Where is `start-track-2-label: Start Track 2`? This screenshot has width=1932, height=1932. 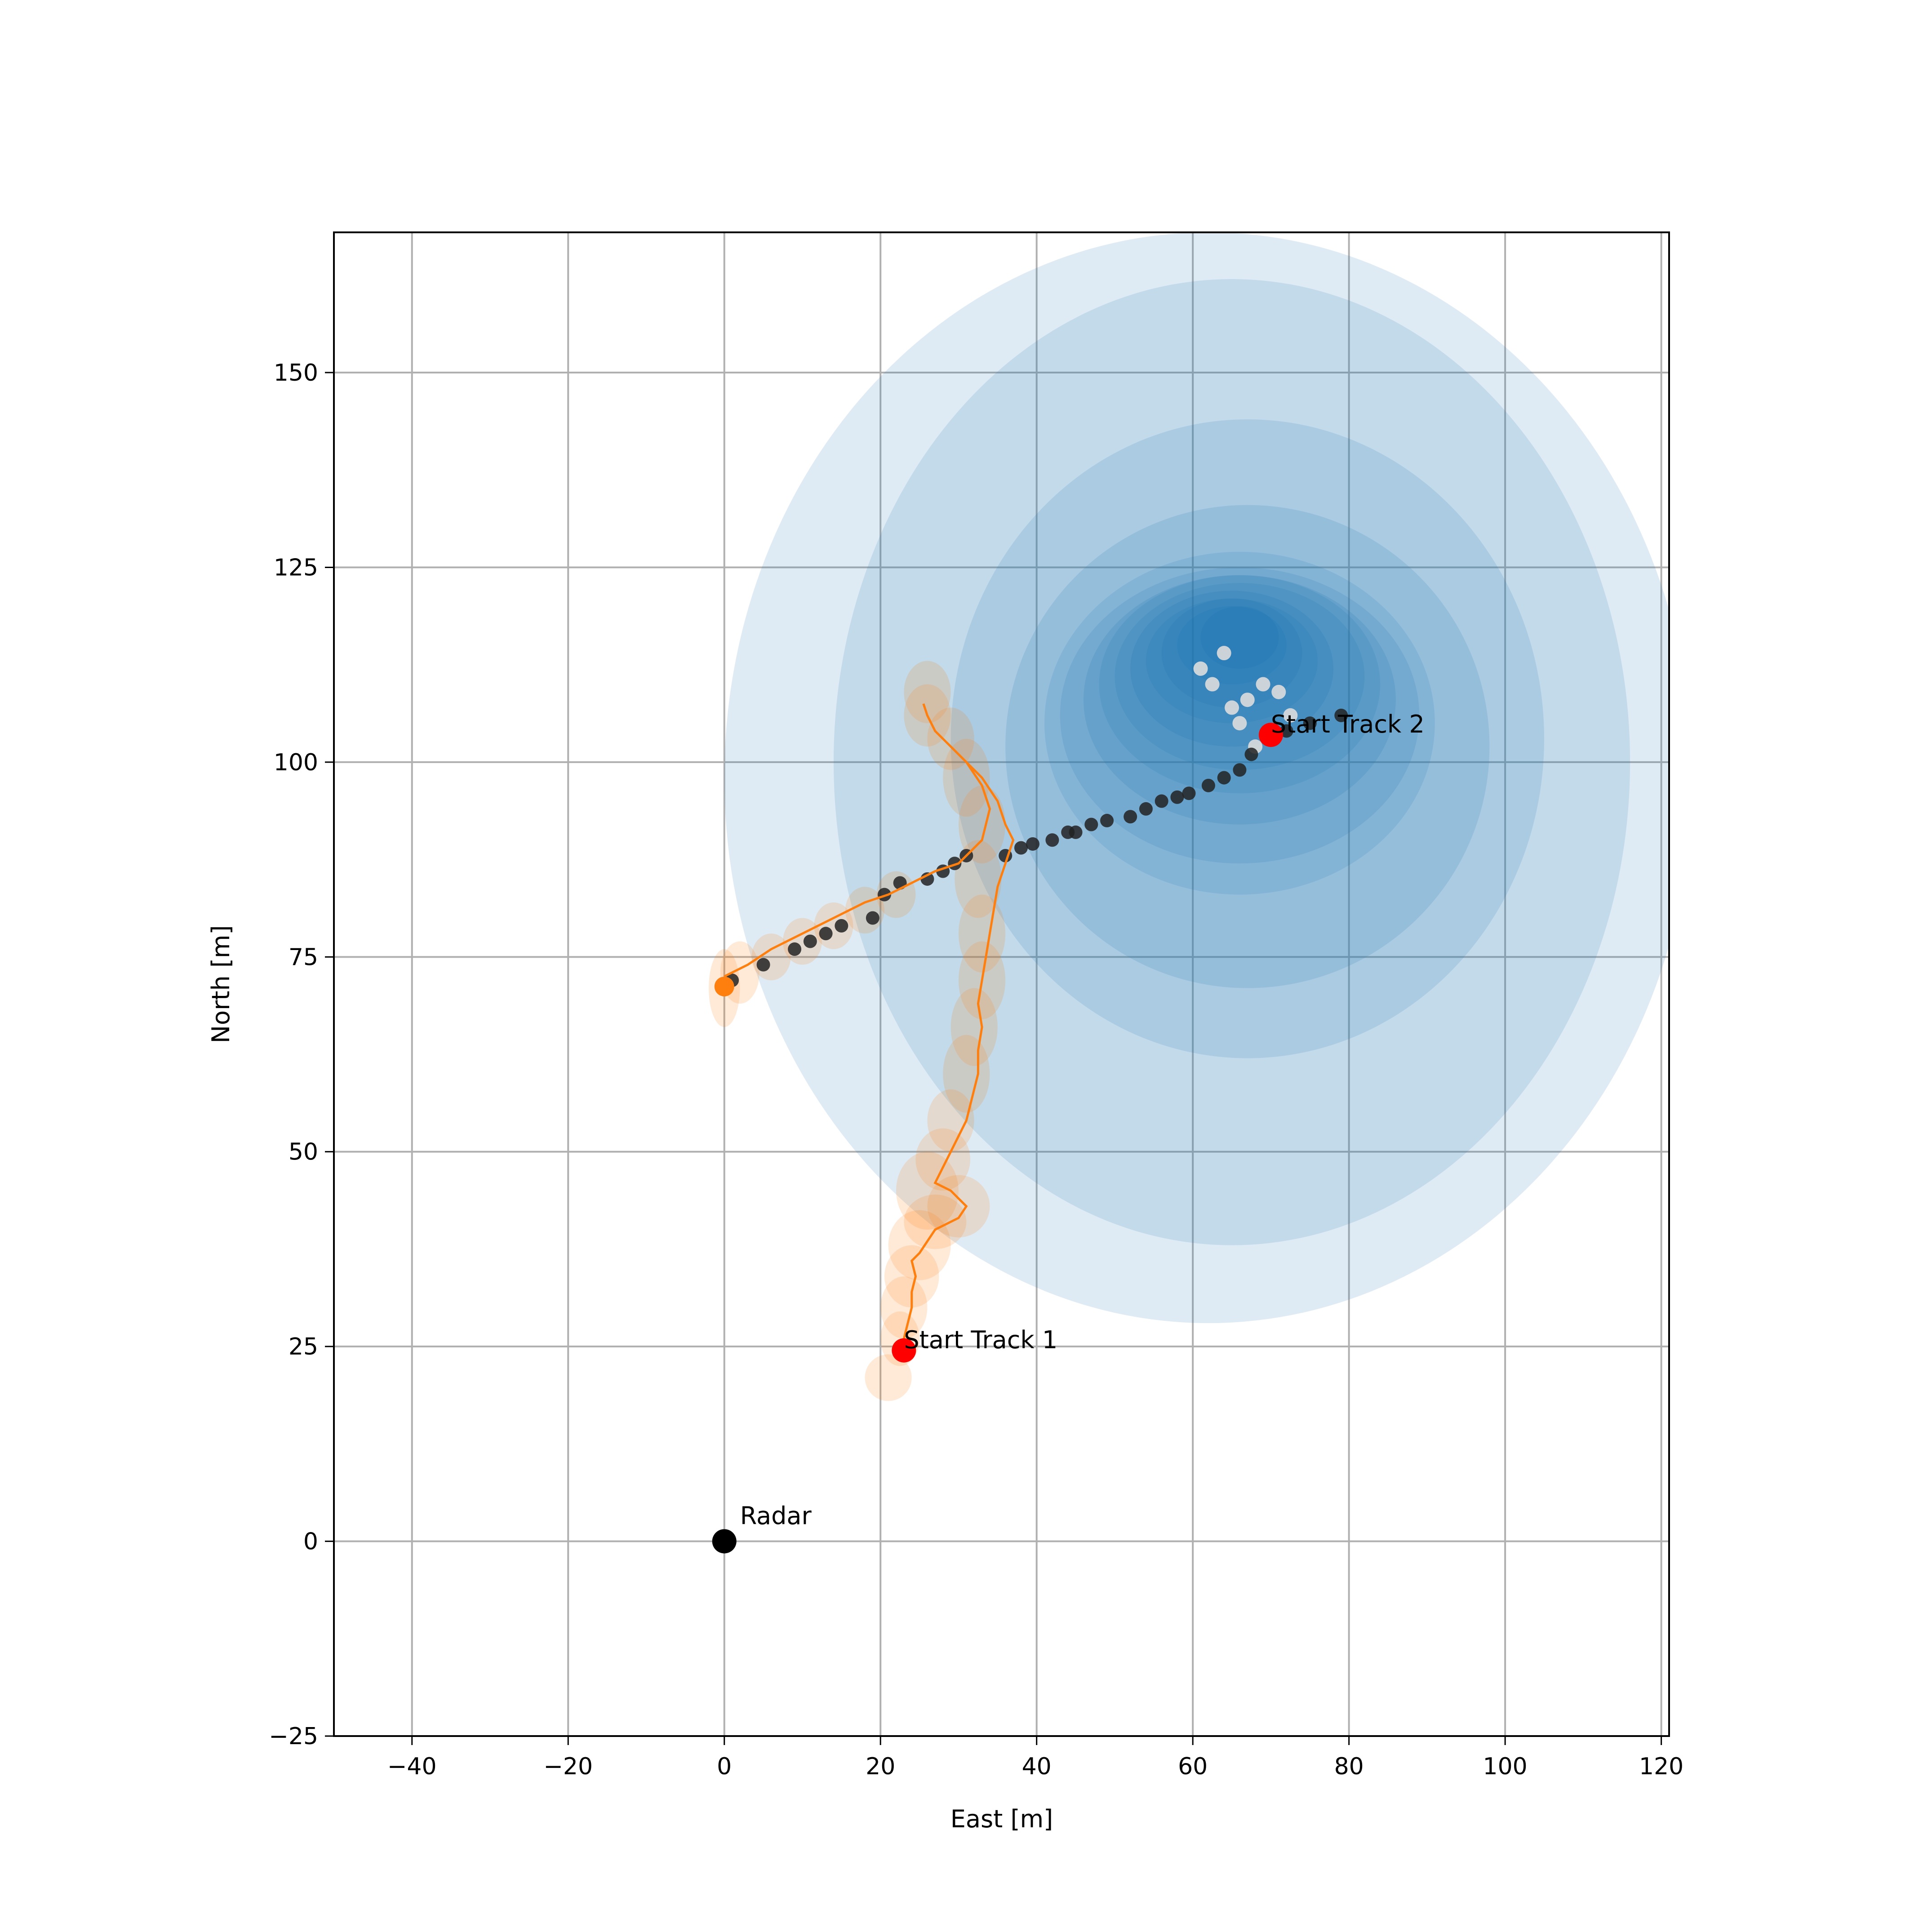 start-track-2-label: Start Track 2 is located at coordinates (1348, 724).